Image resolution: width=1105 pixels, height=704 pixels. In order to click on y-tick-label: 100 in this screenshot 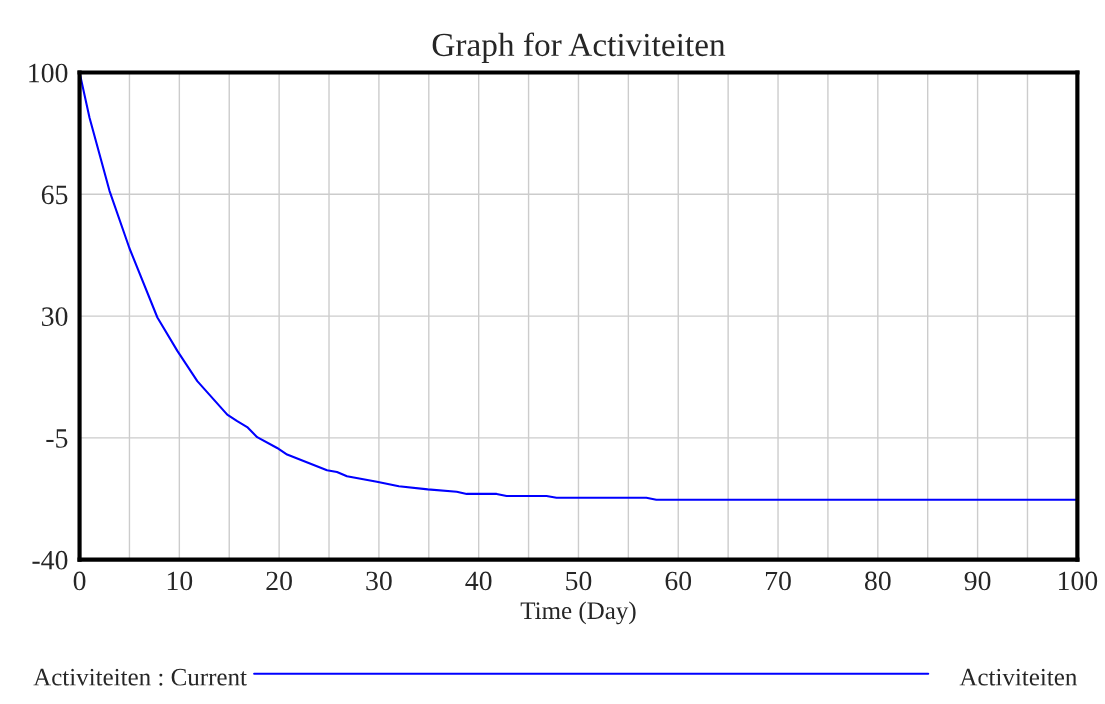, I will do `click(48, 73)`.